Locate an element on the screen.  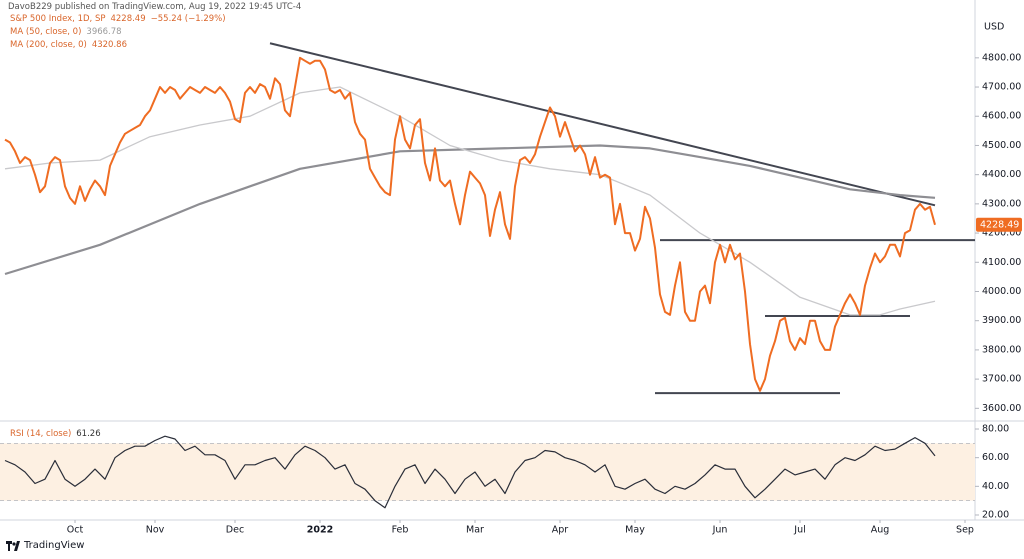
y-tick-label: 4400.00 is located at coordinates (1001, 174).